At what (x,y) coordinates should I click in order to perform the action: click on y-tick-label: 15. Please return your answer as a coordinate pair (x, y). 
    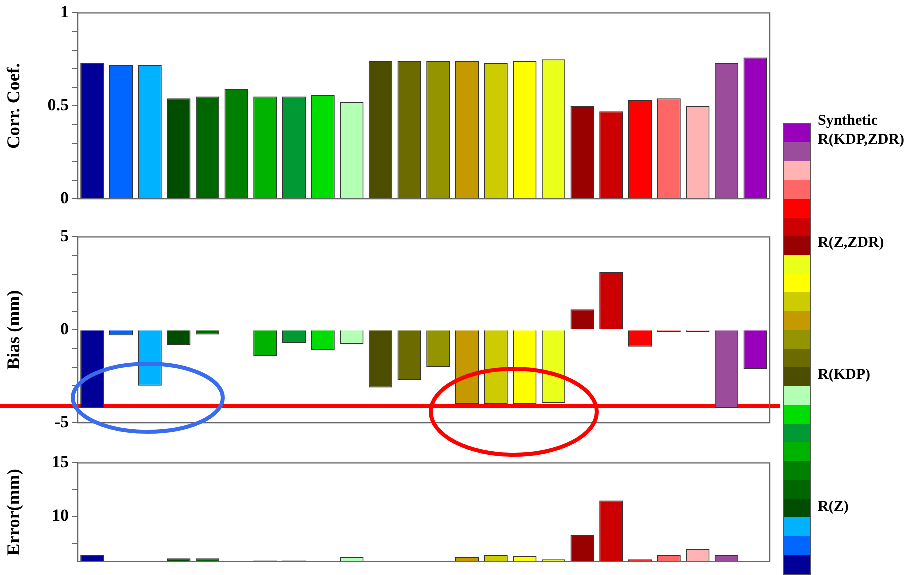
    Looking at the image, I should click on (60, 462).